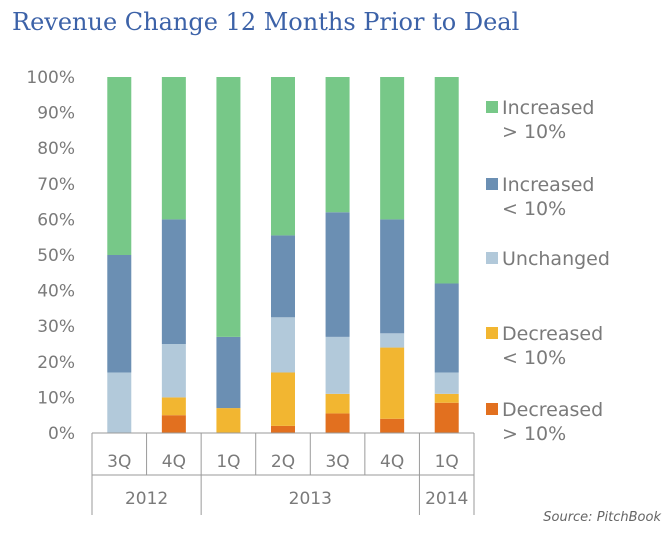 The height and width of the screenshot is (534, 671). Describe the element at coordinates (56, 256) in the screenshot. I see `y-tick-label: 50%` at that location.